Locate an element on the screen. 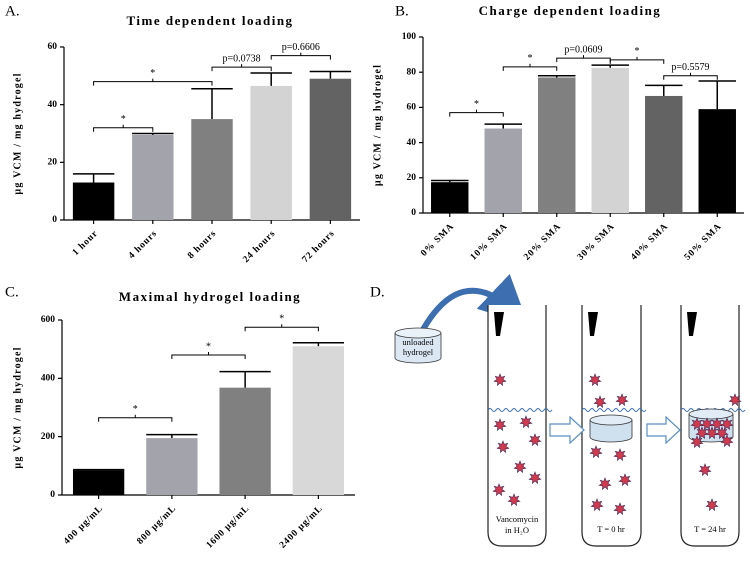 The height and width of the screenshot is (561, 750). hydrogel-label: hydrogel is located at coordinates (418, 352).